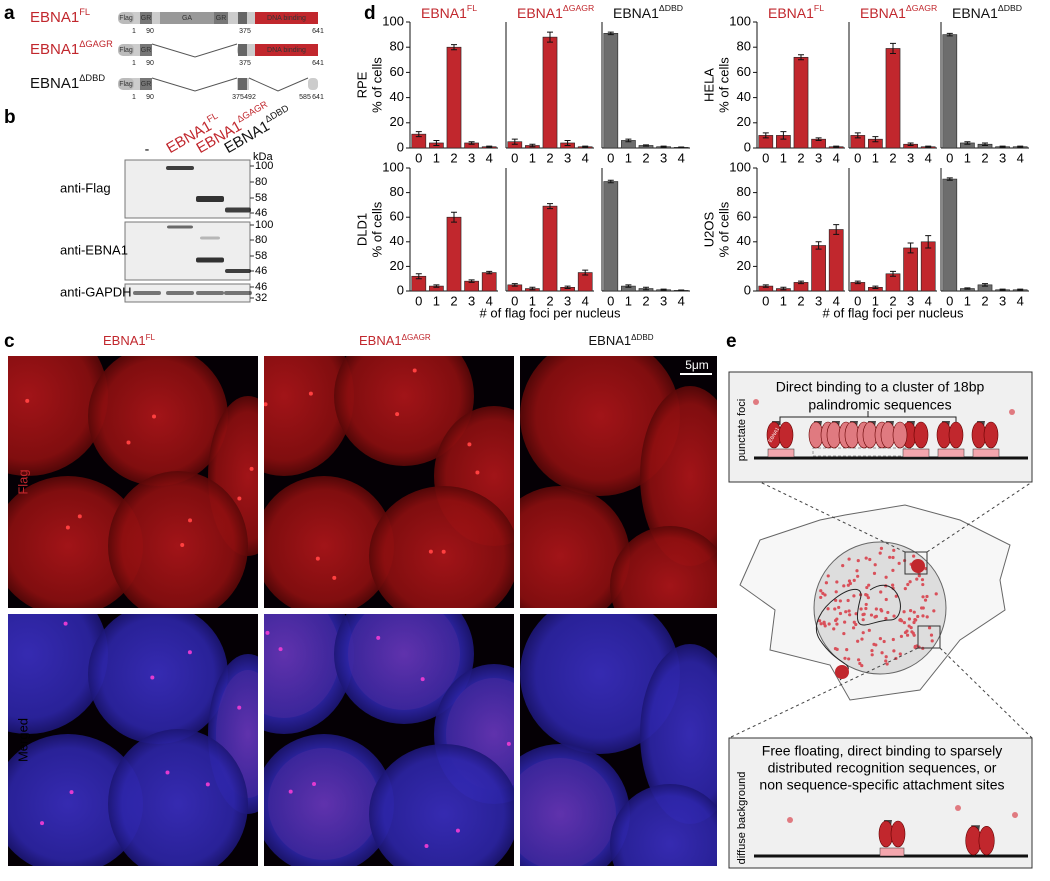  Describe the element at coordinates (71, 48) in the screenshot. I see `construct-name: EBNA1ΔGAGR` at that location.